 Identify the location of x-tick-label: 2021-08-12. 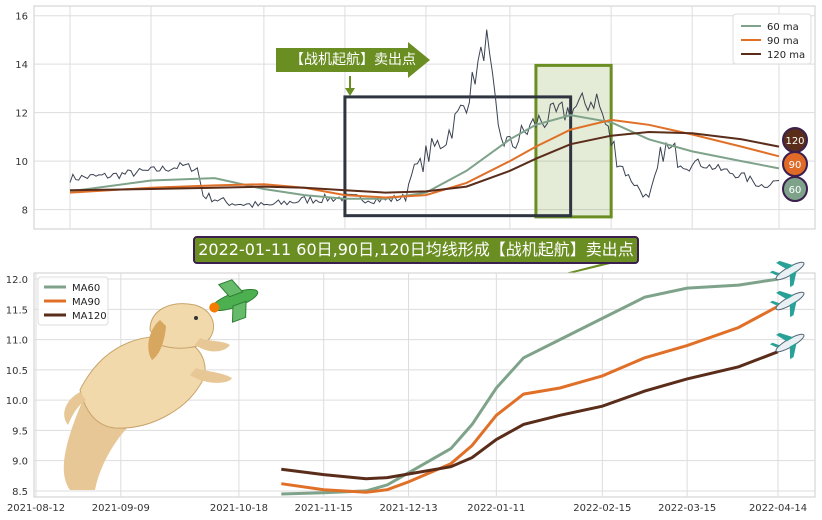
(36, 508).